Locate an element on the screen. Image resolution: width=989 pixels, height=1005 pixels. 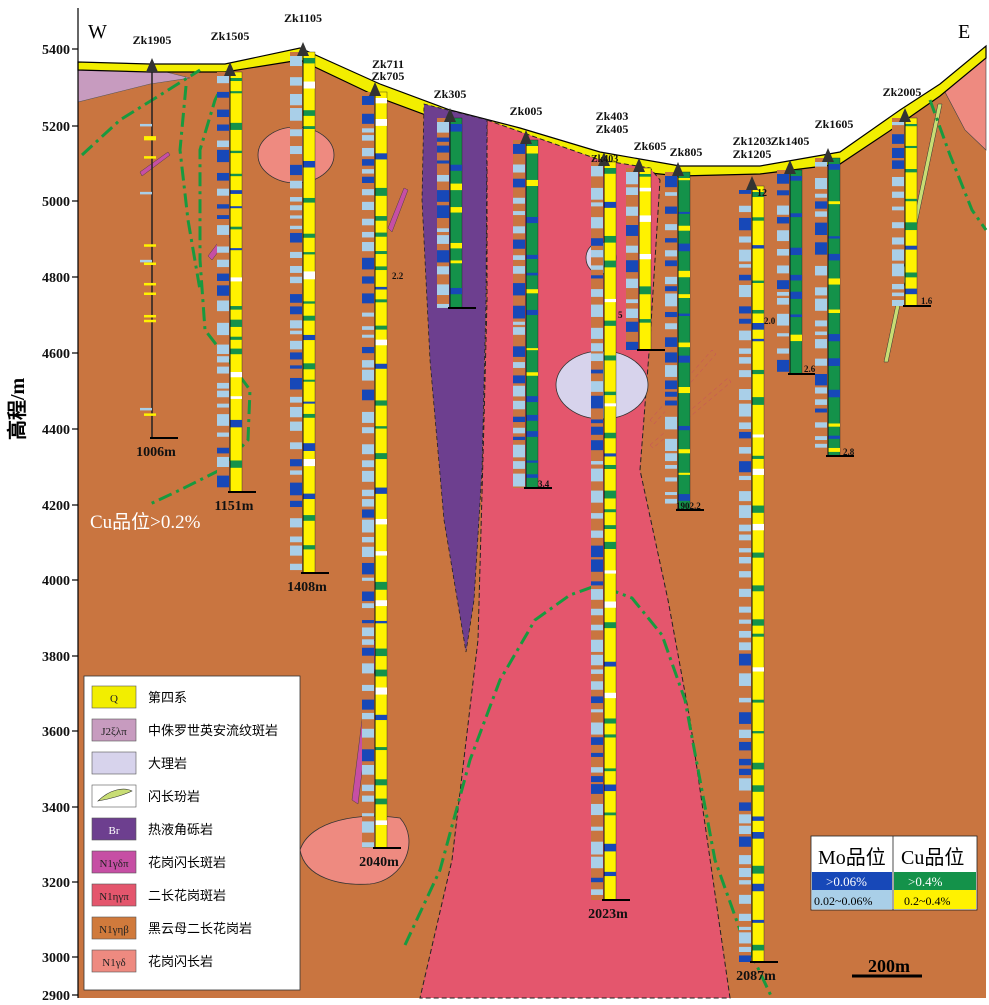
label-zk1203-top: 12 is located at coordinates (762, 193).